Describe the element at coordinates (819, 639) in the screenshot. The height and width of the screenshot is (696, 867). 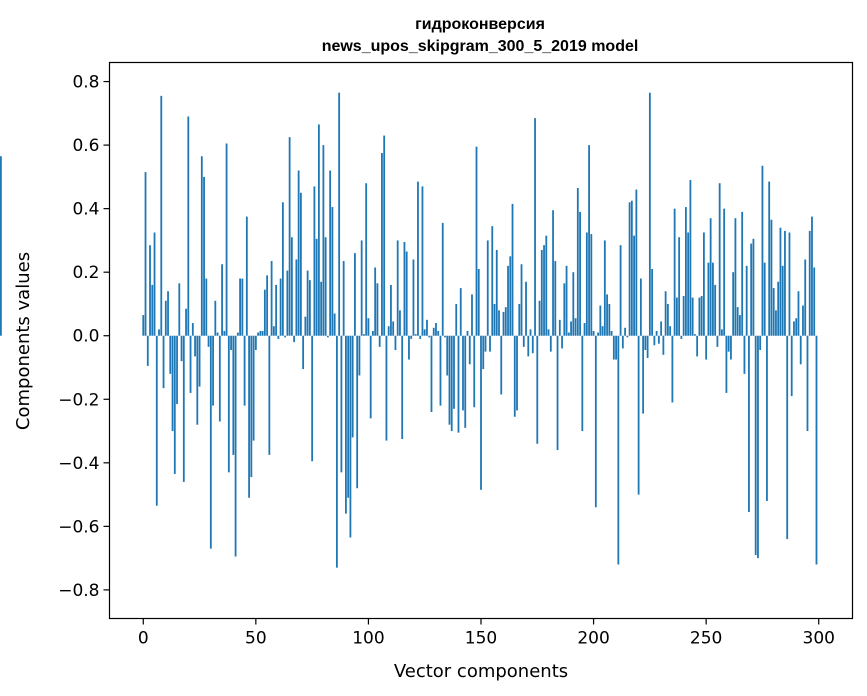
I see `x-tick-label: 300` at that location.